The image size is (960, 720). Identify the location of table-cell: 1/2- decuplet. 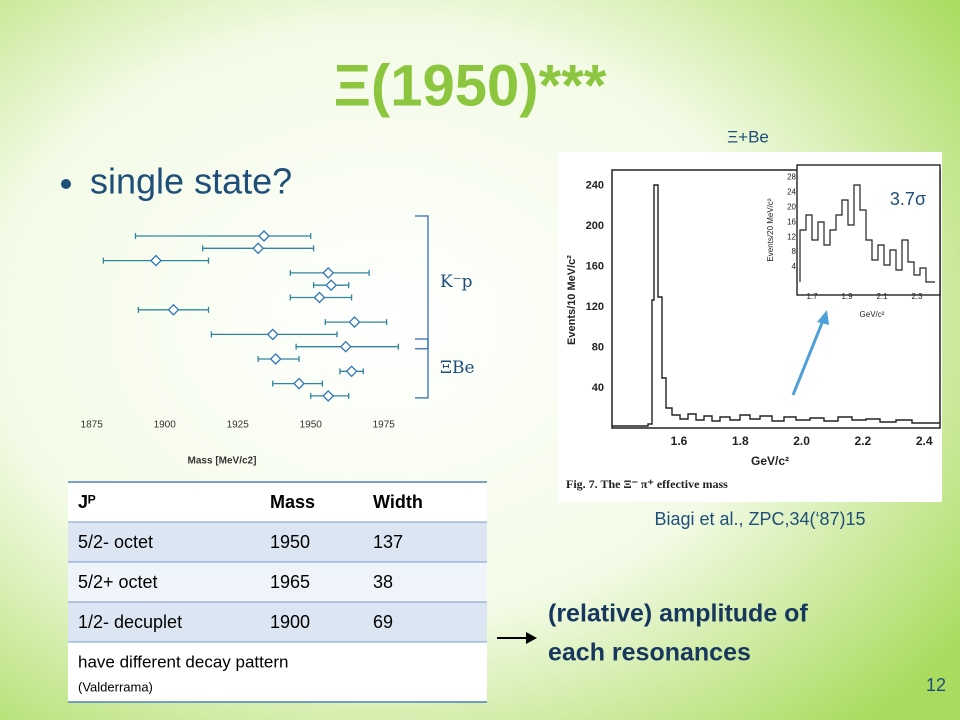
(130, 622).